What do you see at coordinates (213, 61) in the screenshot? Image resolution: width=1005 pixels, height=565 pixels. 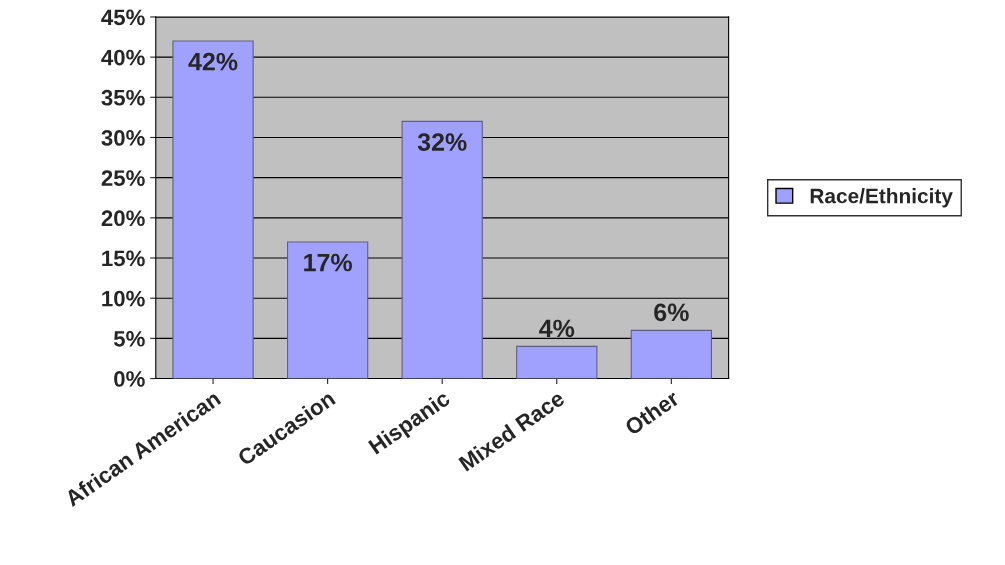 I see `data-label: 42%` at bounding box center [213, 61].